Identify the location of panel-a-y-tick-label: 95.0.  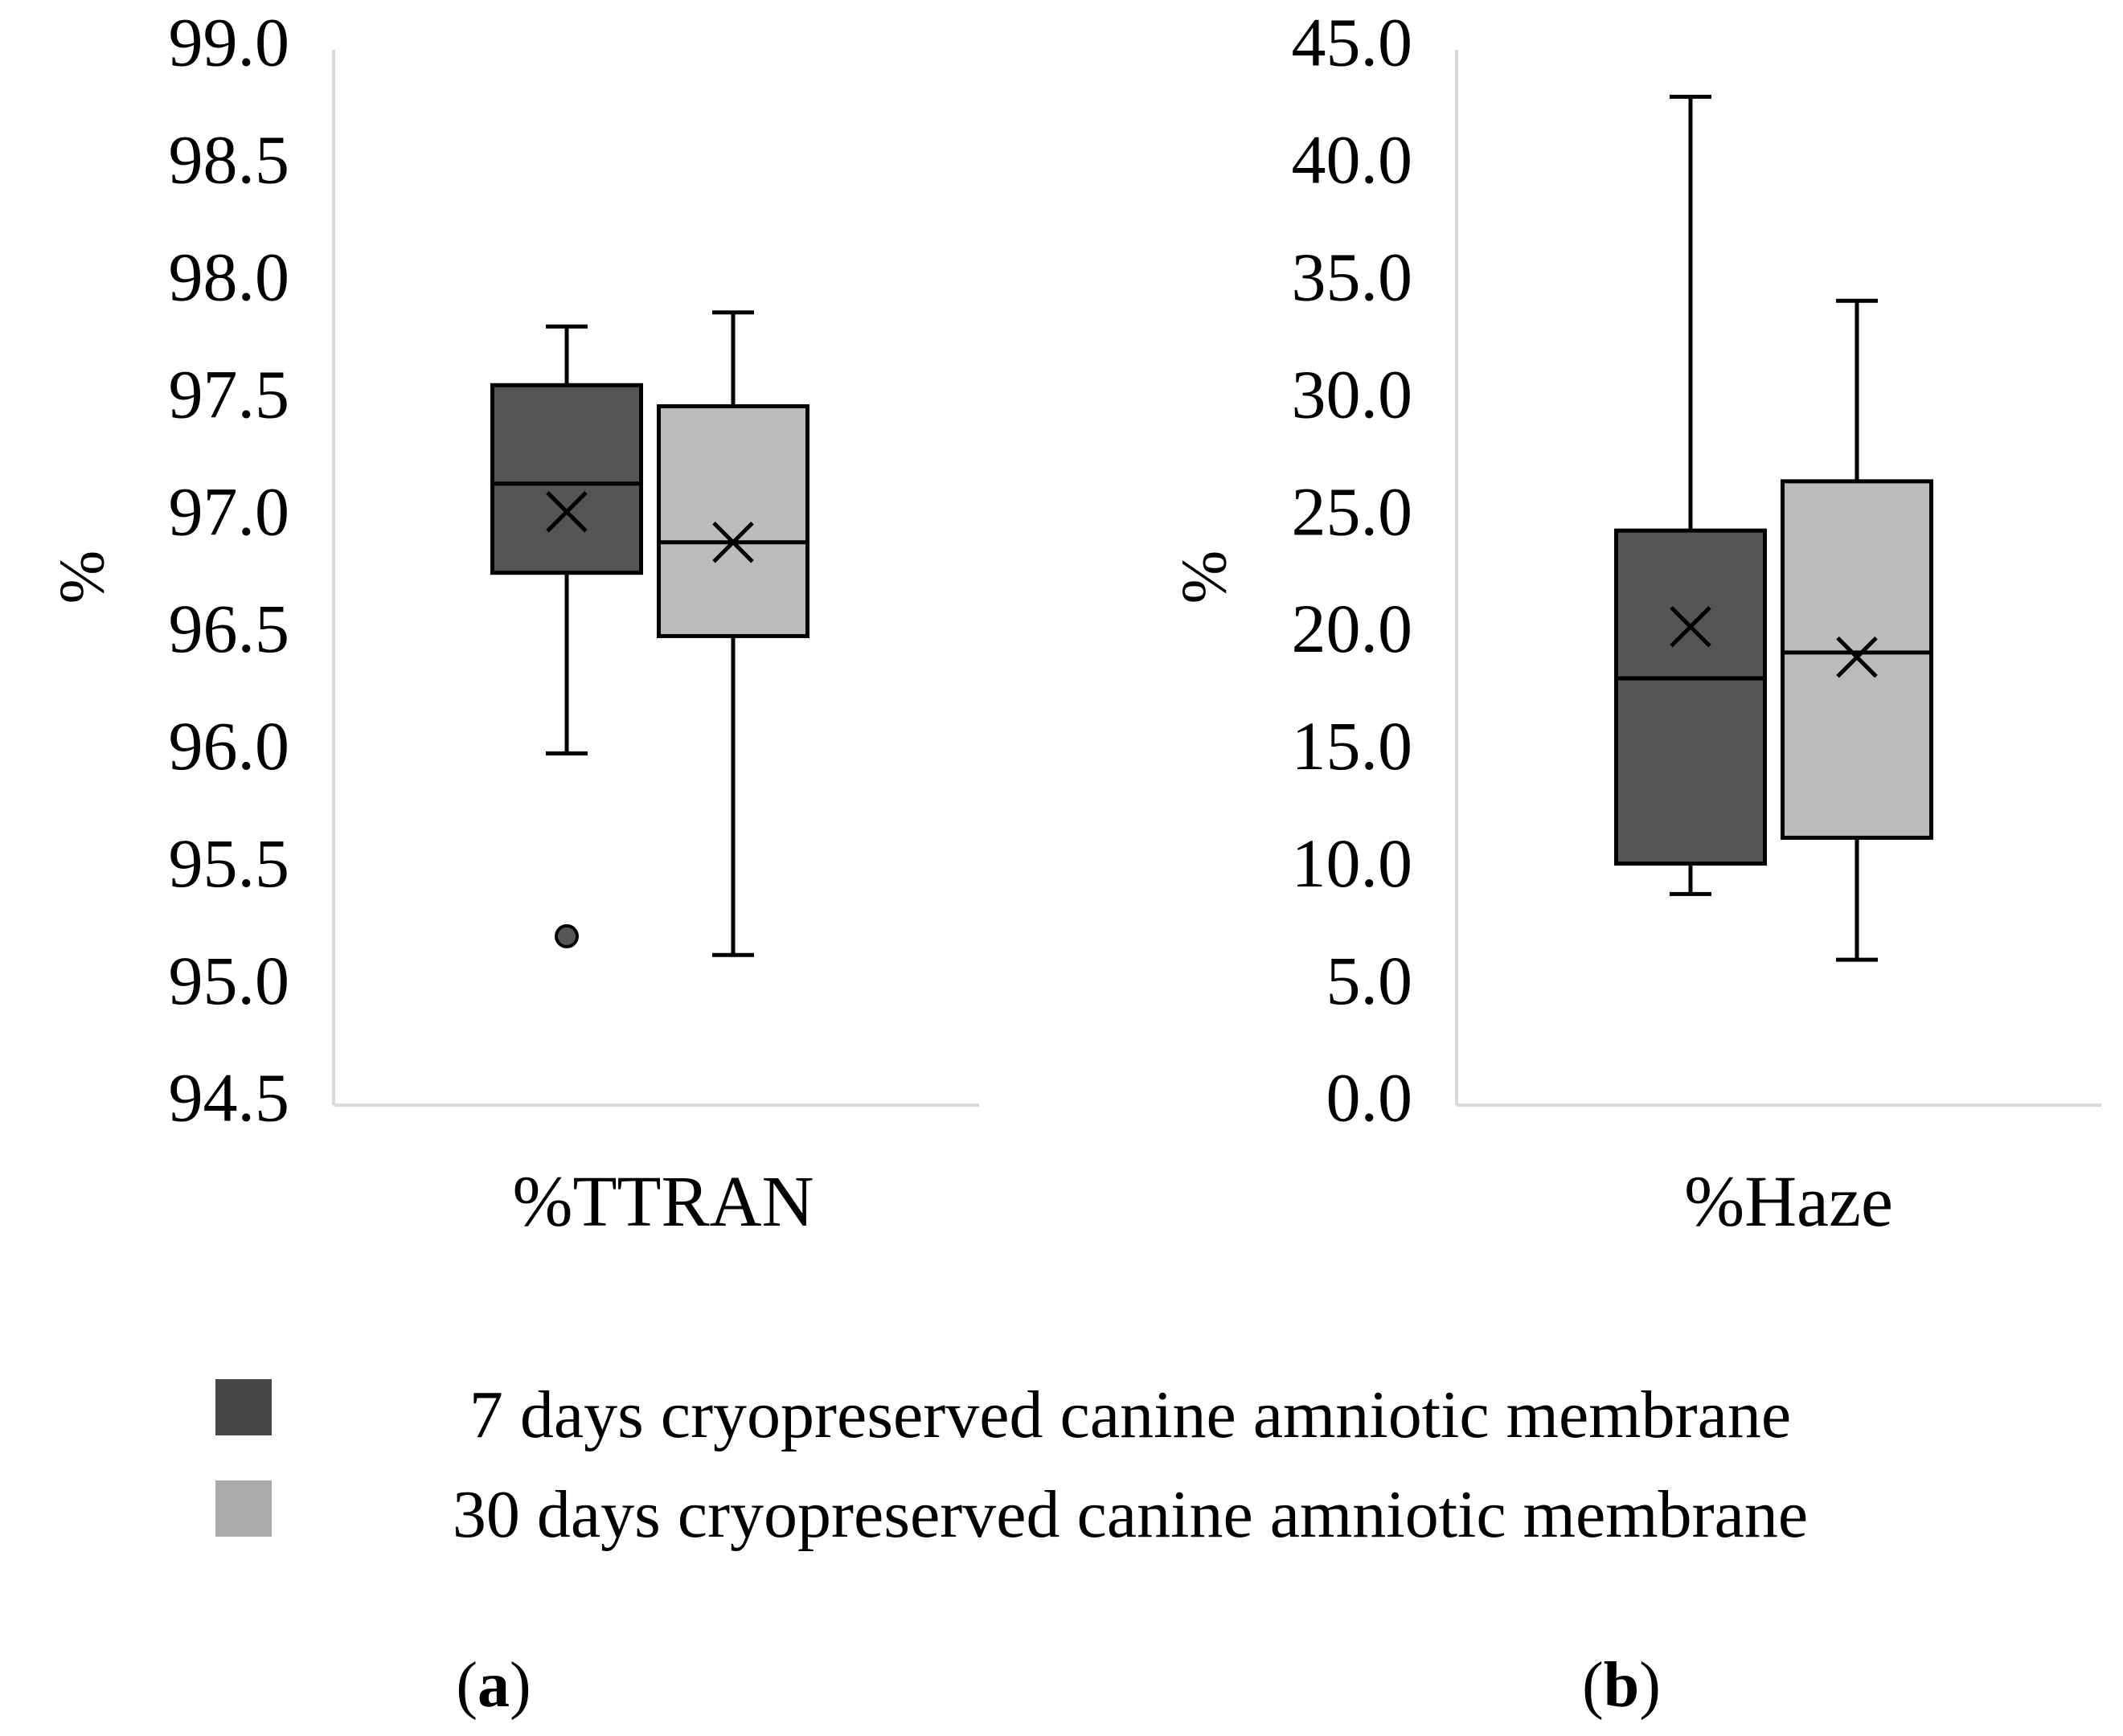
(230, 980).